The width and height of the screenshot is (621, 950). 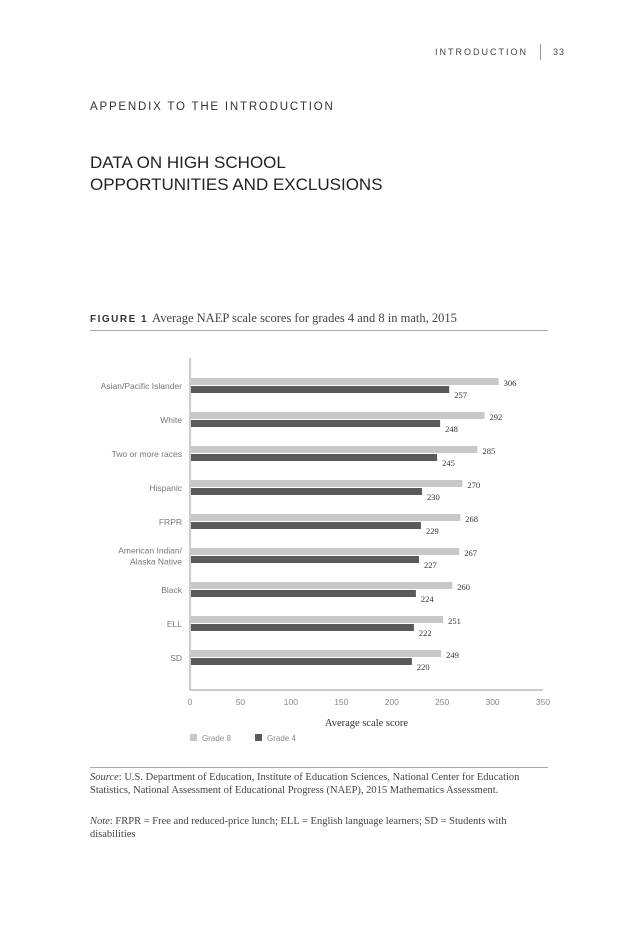 What do you see at coordinates (174, 624) in the screenshot?
I see `category-label: ELL` at bounding box center [174, 624].